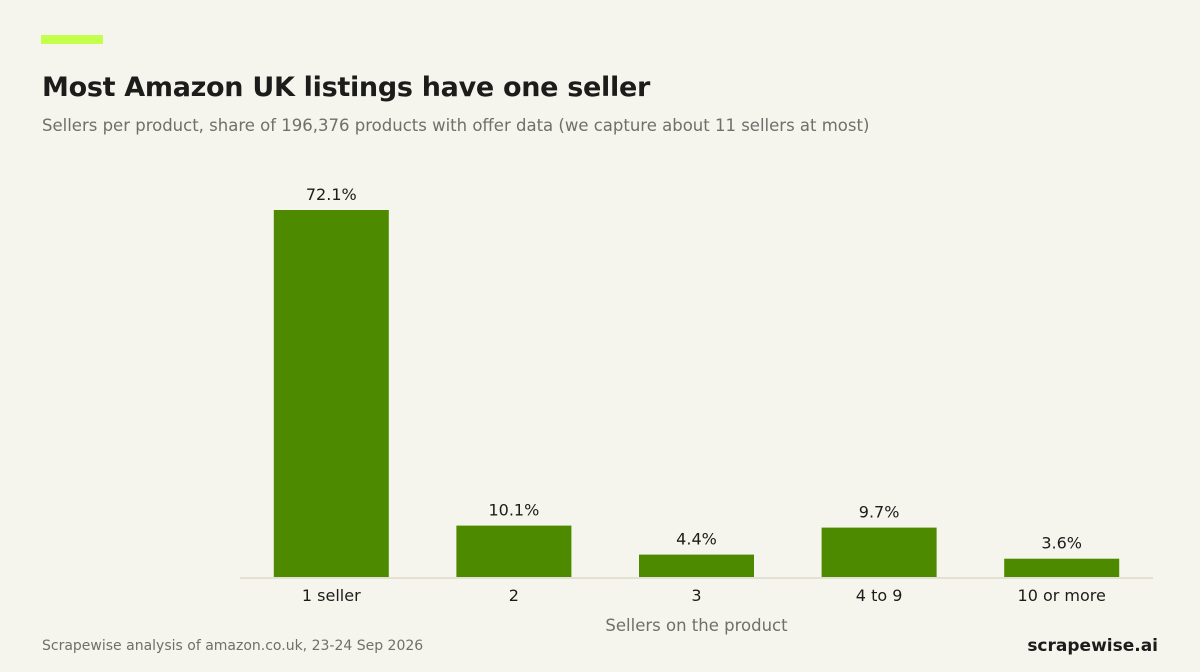 The height and width of the screenshot is (672, 1200). I want to click on x-tick-label: 3, so click(696, 595).